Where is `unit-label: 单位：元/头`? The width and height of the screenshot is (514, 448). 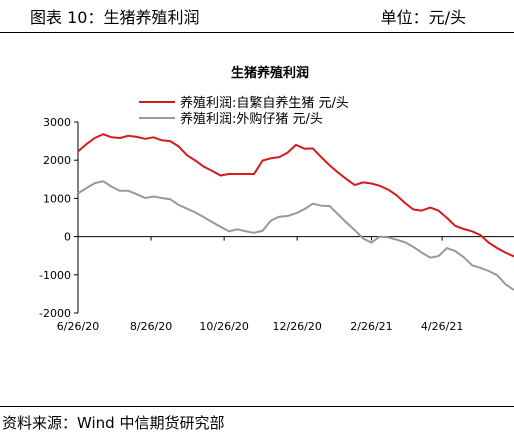 unit-label: 单位：元/头 is located at coordinates (423, 17).